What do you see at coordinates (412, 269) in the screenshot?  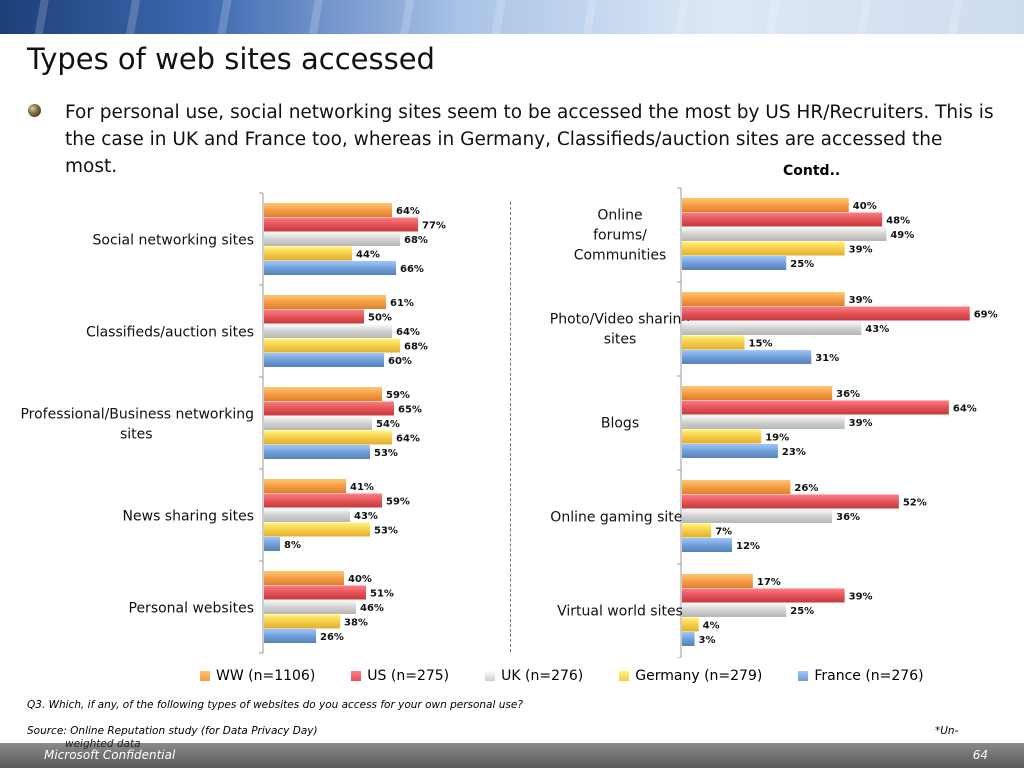 I see `data-label-social-networking-sites-france: 66%` at bounding box center [412, 269].